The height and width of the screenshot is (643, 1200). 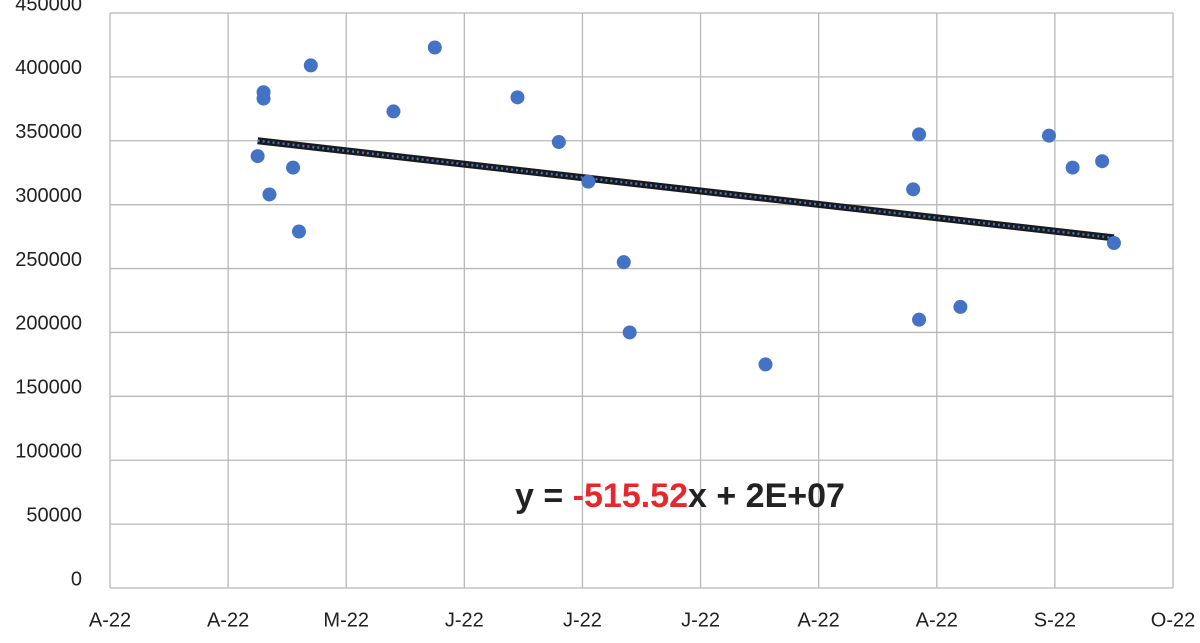 I want to click on trendline-dots, so click(x=686, y=189).